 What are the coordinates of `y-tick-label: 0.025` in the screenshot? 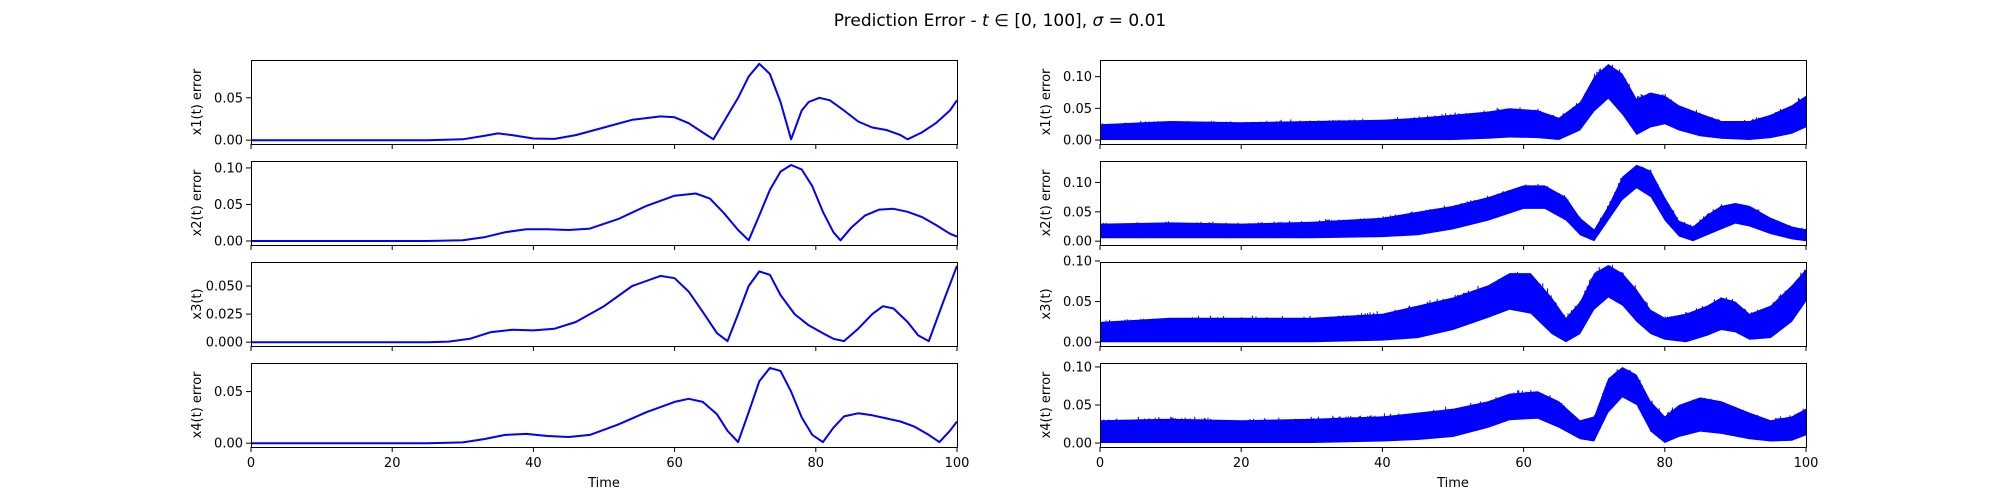 It's located at (224, 315).